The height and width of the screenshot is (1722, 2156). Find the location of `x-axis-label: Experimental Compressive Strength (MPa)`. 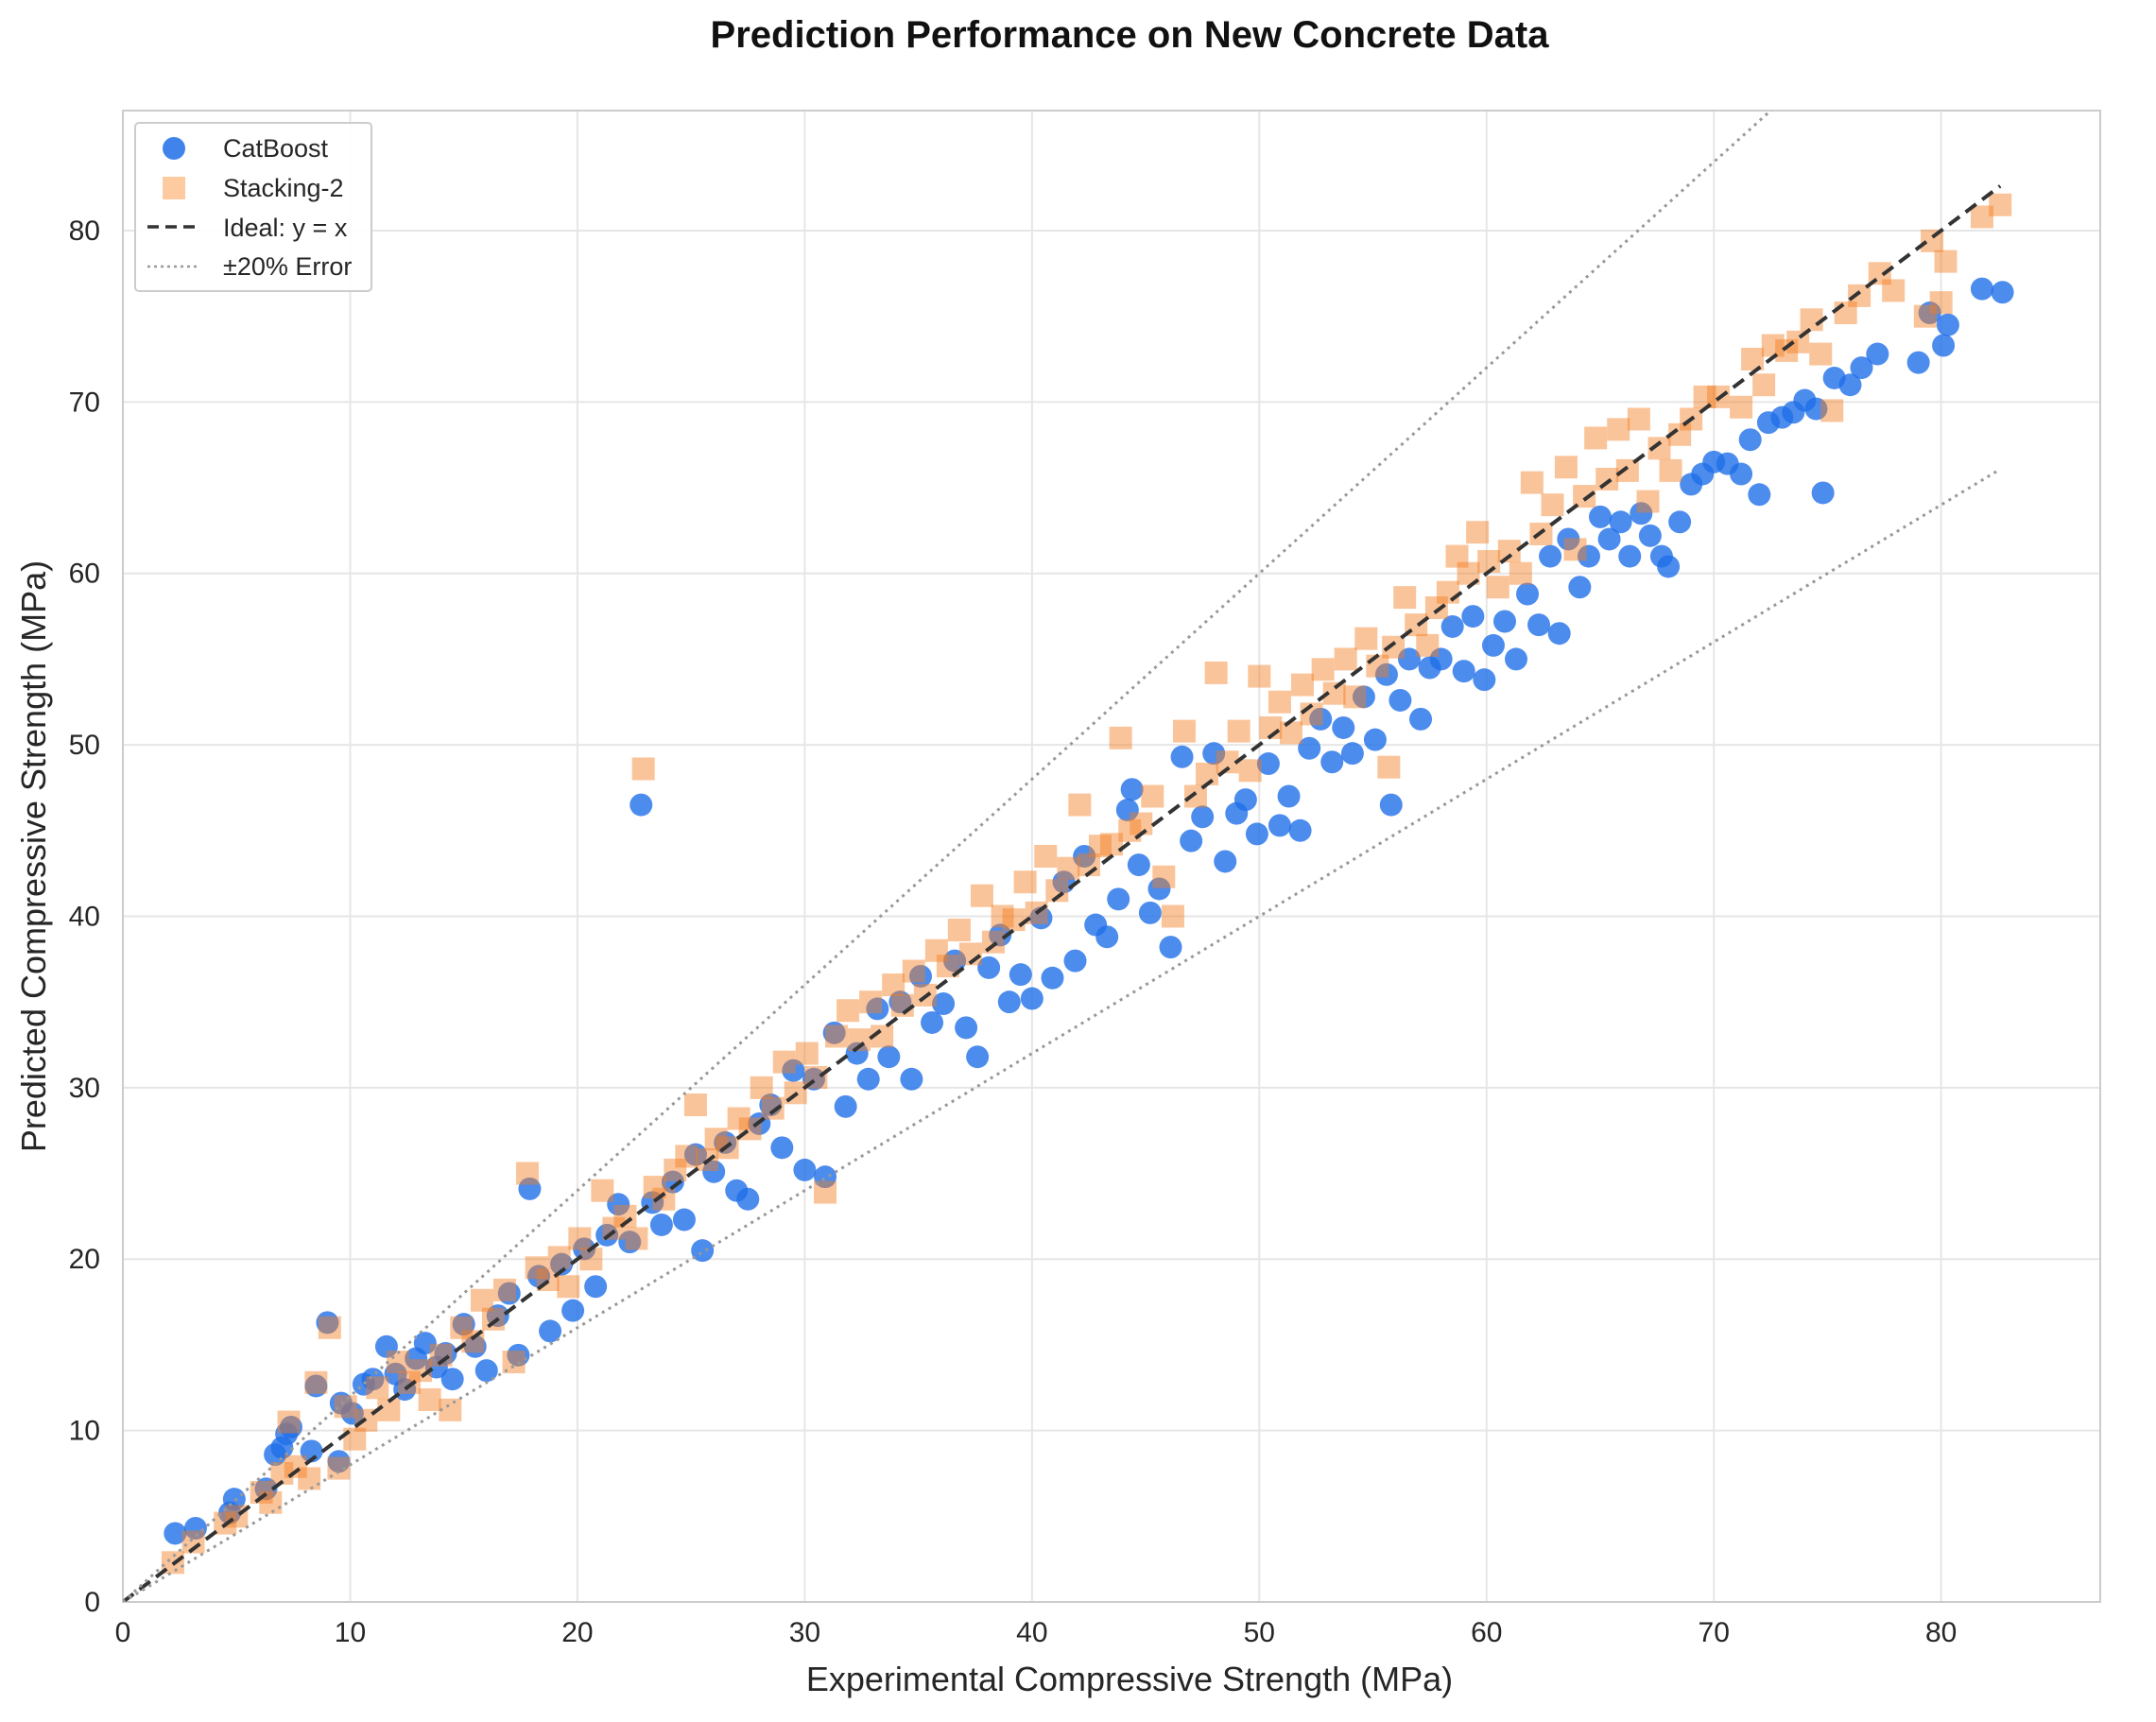

x-axis-label: Experimental Compressive Strength (MPa) is located at coordinates (1129, 1679).